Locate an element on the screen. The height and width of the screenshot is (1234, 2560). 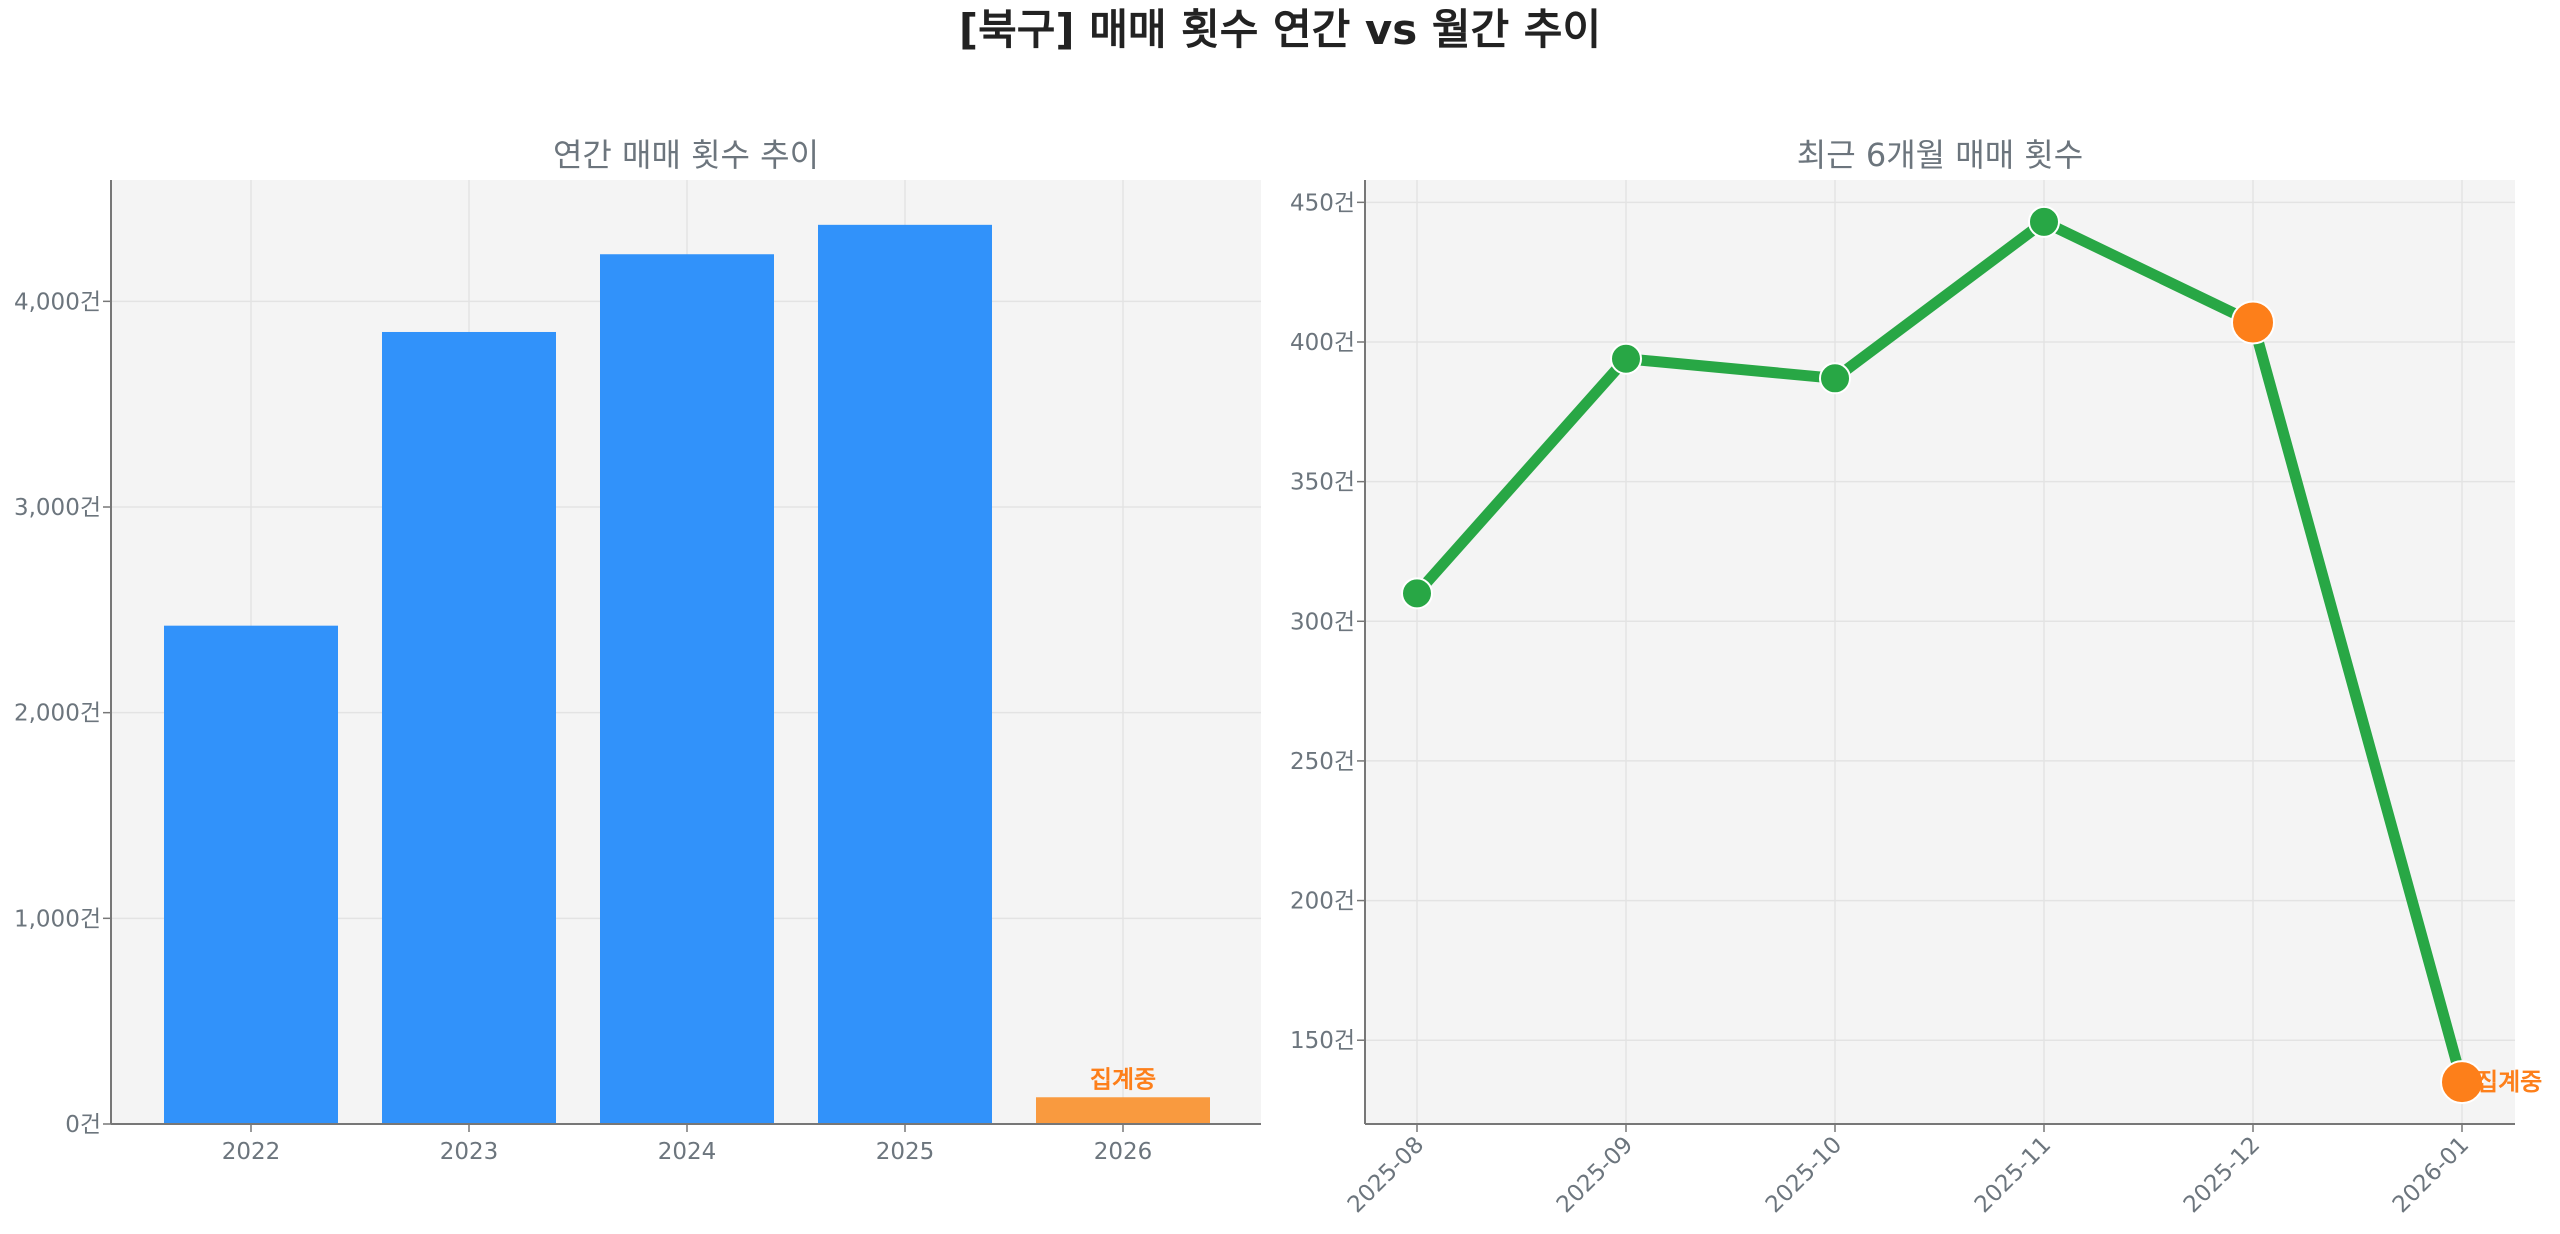
y-tick-label: 150건 is located at coordinates (1322, 1041).